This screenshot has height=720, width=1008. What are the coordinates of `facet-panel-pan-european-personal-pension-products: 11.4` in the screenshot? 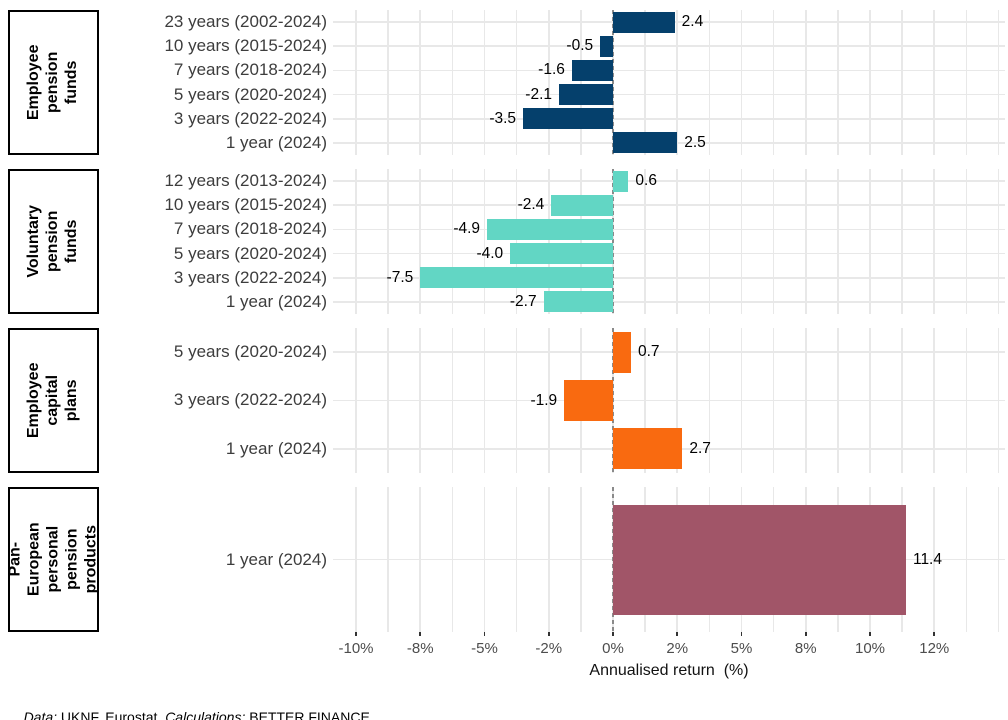 It's located at (669, 559).